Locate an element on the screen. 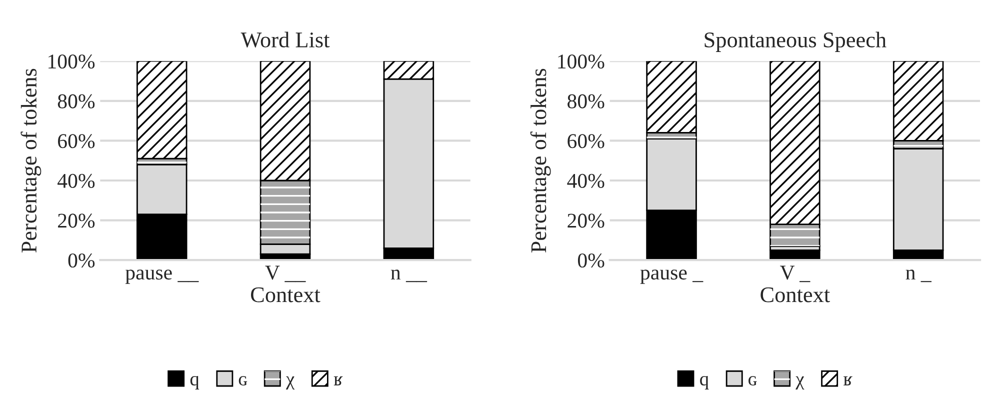  chart-title: Spontaneous Speech is located at coordinates (795, 42).